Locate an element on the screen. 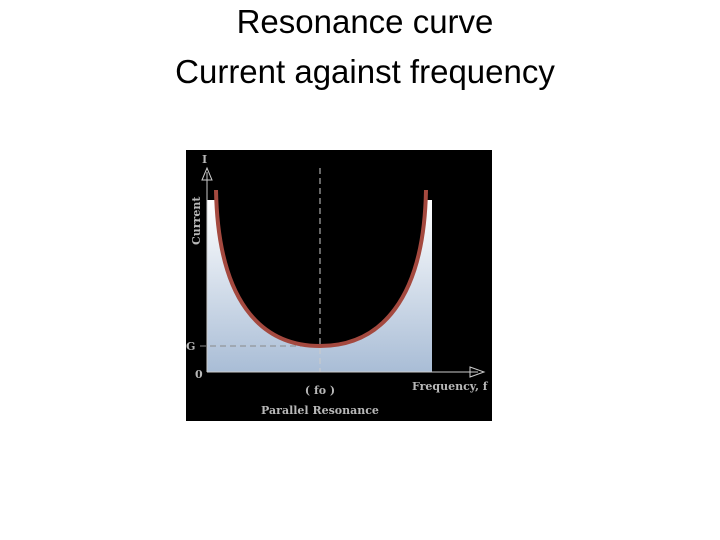 The width and height of the screenshot is (720, 540). y-arrow is located at coordinates (207, 173).